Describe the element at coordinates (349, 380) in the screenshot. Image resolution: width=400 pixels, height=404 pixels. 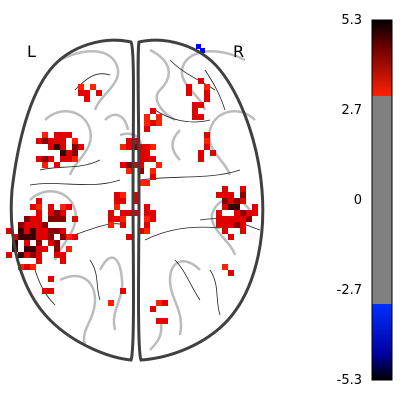
I see `colorbar-tick-min: -5.3` at that location.